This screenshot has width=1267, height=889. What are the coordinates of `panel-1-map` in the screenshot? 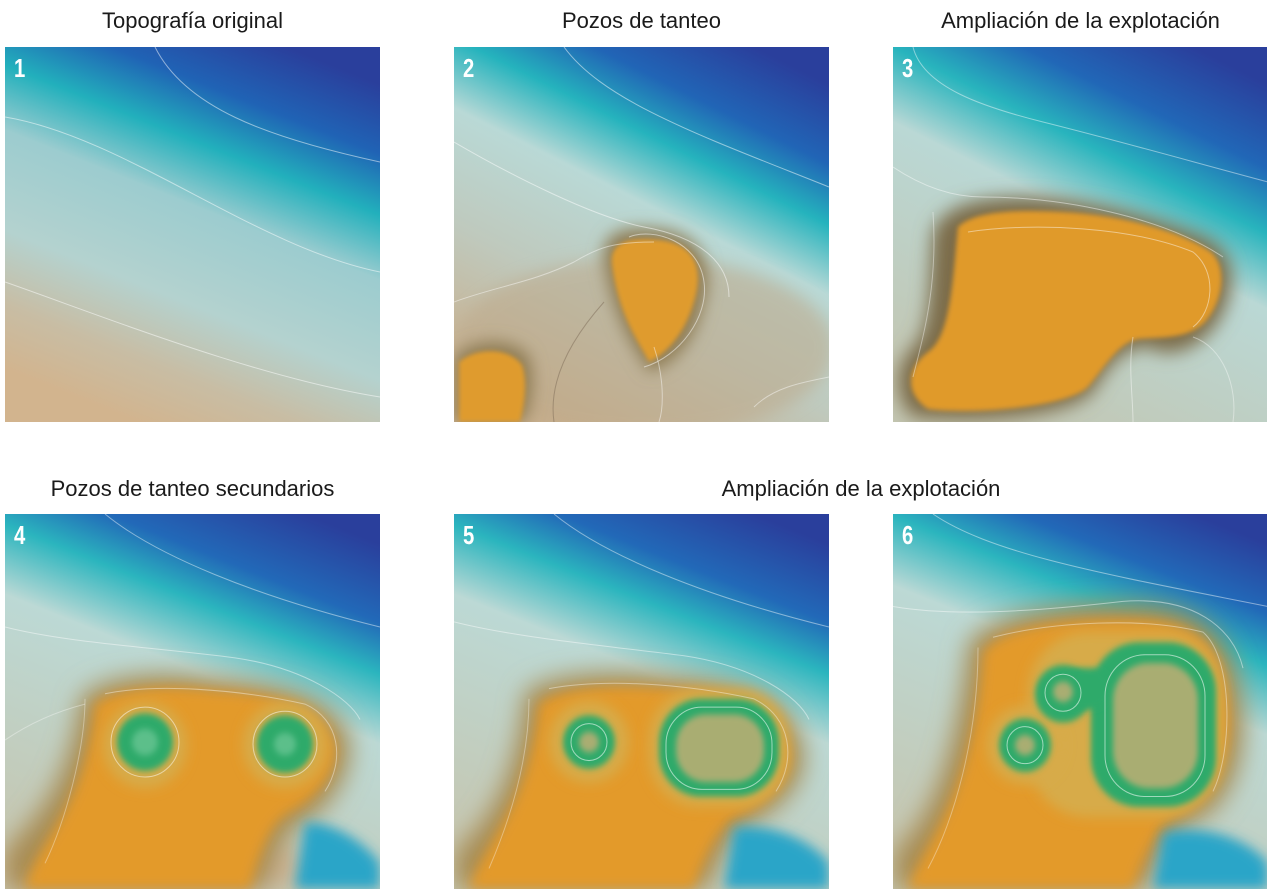 It's located at (192, 234).